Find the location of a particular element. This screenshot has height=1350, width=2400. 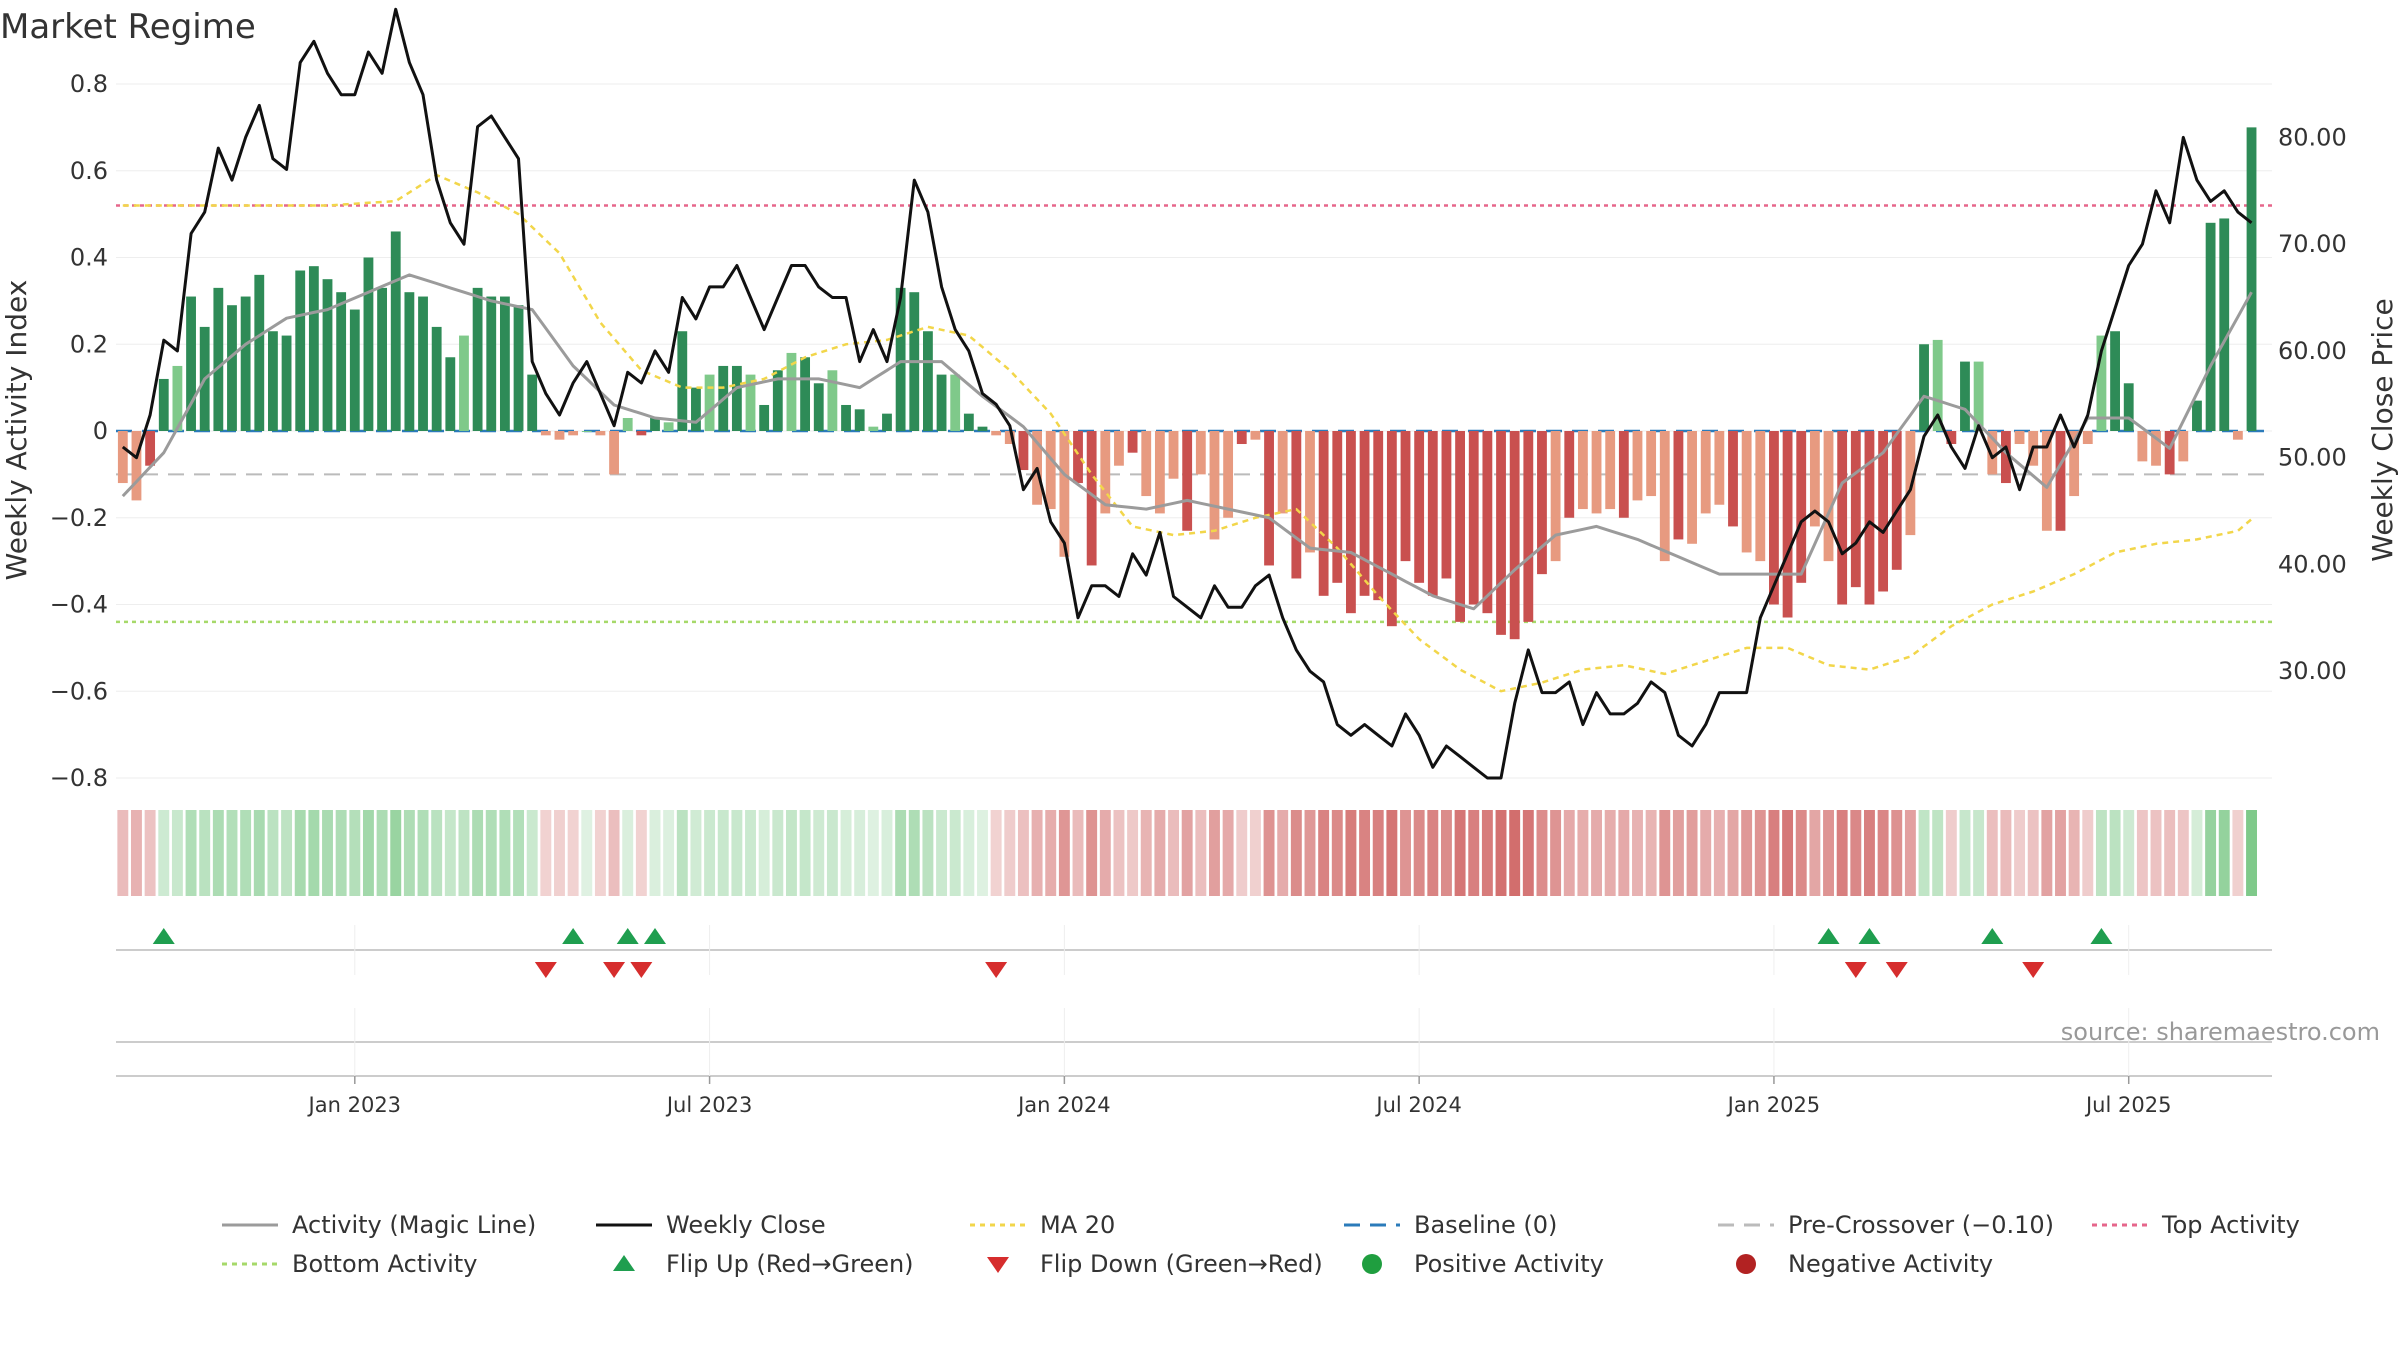

right-tick-label: 70.00 is located at coordinates (2312, 244).